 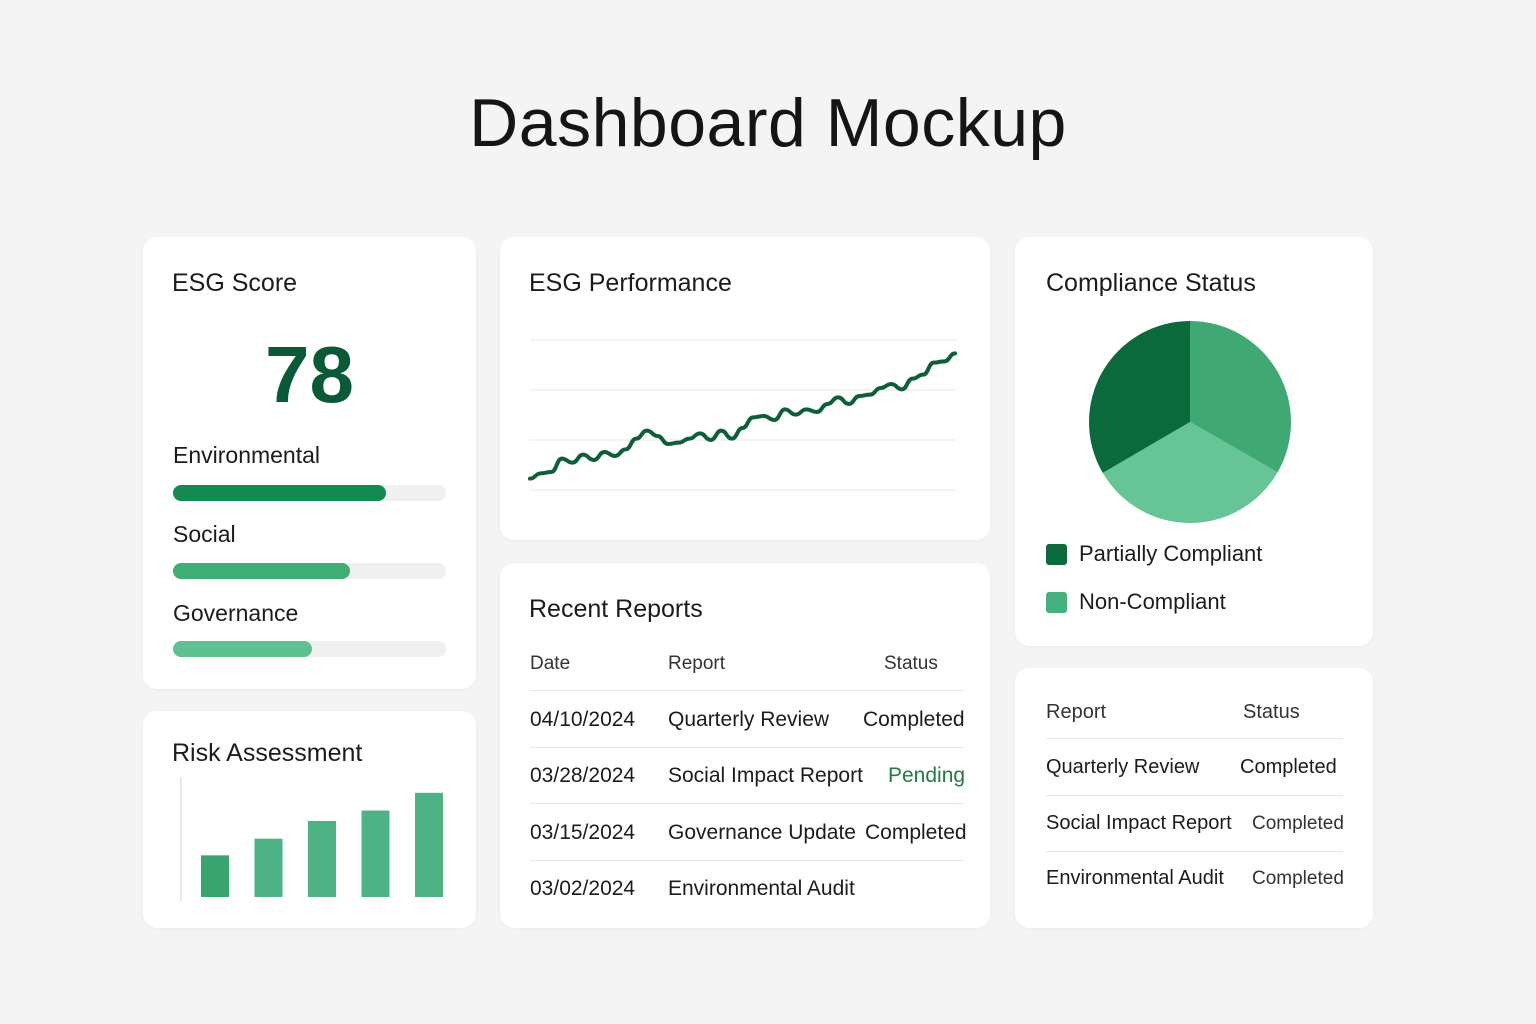 What do you see at coordinates (927, 775) in the screenshot?
I see `report-row-2-status: Pending` at bounding box center [927, 775].